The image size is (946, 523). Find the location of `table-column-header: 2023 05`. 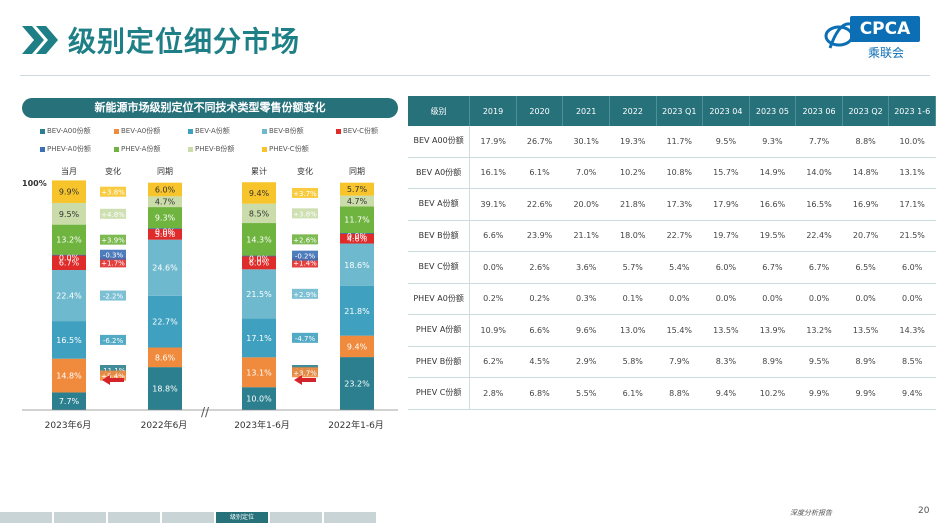

table-column-header: 2023 05 is located at coordinates (773, 111).